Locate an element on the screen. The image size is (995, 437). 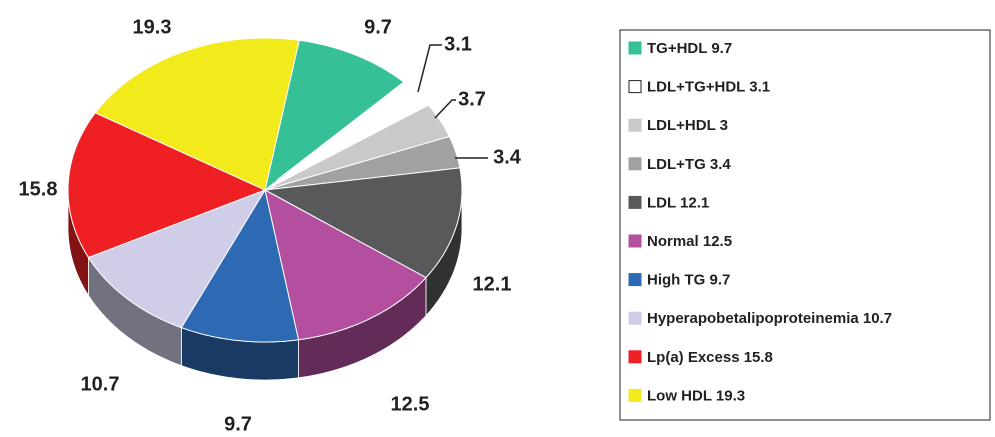
legend-label: LDL+TG+HDL 3.1 is located at coordinates (708, 87).